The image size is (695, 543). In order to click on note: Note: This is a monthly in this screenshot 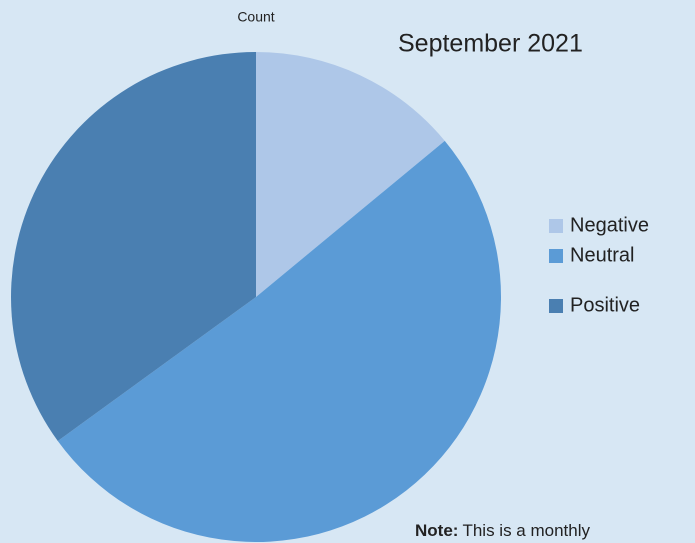, I will do `click(502, 530)`.